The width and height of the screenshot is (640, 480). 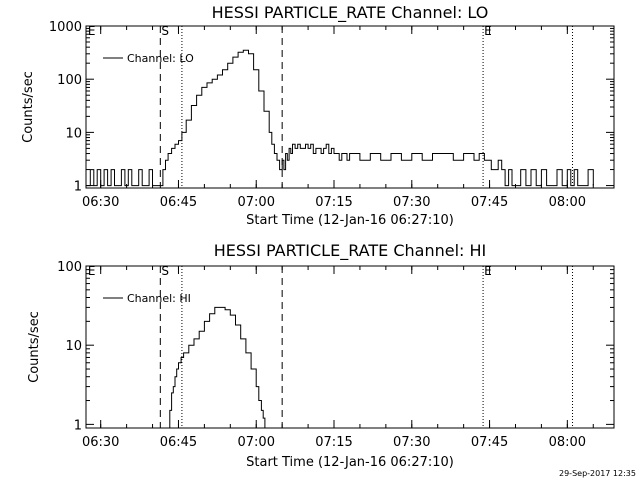 What do you see at coordinates (69, 80) in the screenshot?
I see `y-tick-label-lo-2: 100` at bounding box center [69, 80].